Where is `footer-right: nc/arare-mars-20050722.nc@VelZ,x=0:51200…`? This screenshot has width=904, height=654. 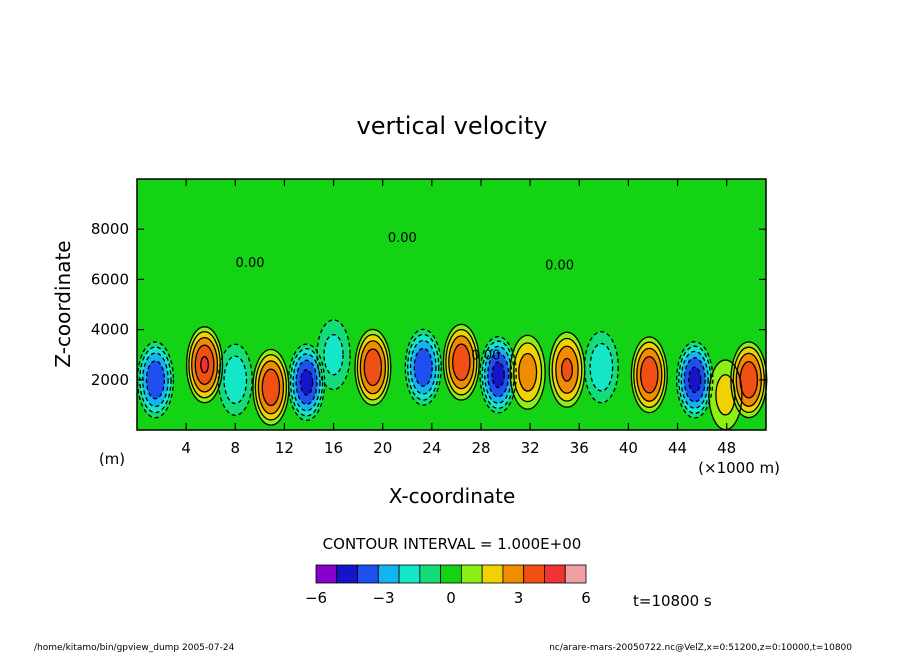 footer-right: nc/arare-mars-20050722.nc@VelZ,x=0:51200… is located at coordinates (700, 648).